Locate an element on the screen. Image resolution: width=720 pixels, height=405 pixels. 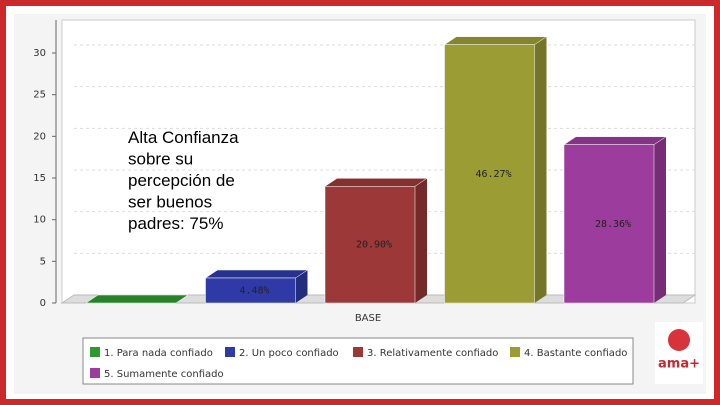
annotation-line: padres: 75% is located at coordinates (175, 223).